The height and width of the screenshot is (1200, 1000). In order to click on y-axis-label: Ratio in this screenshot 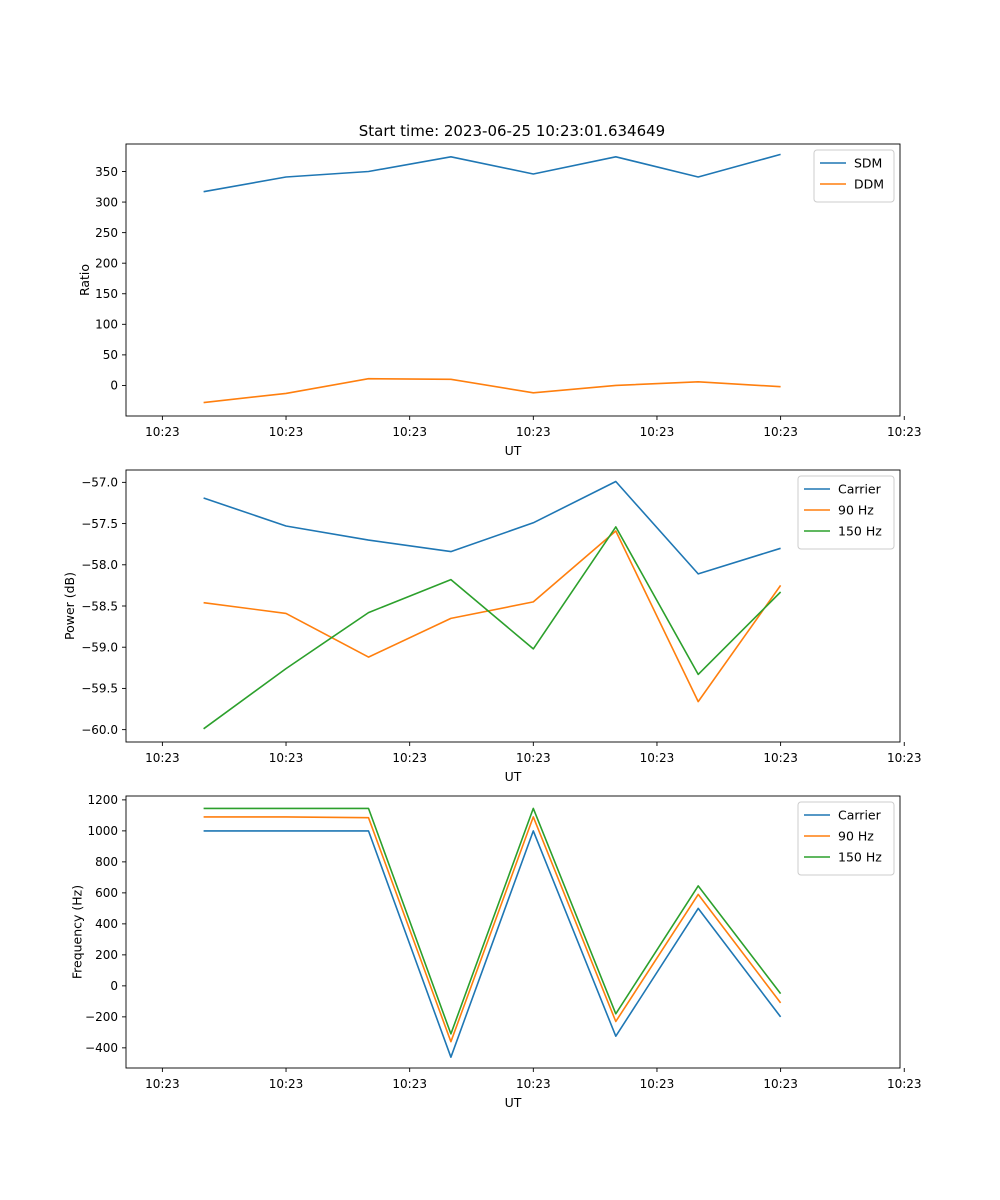, I will do `click(84, 280)`.